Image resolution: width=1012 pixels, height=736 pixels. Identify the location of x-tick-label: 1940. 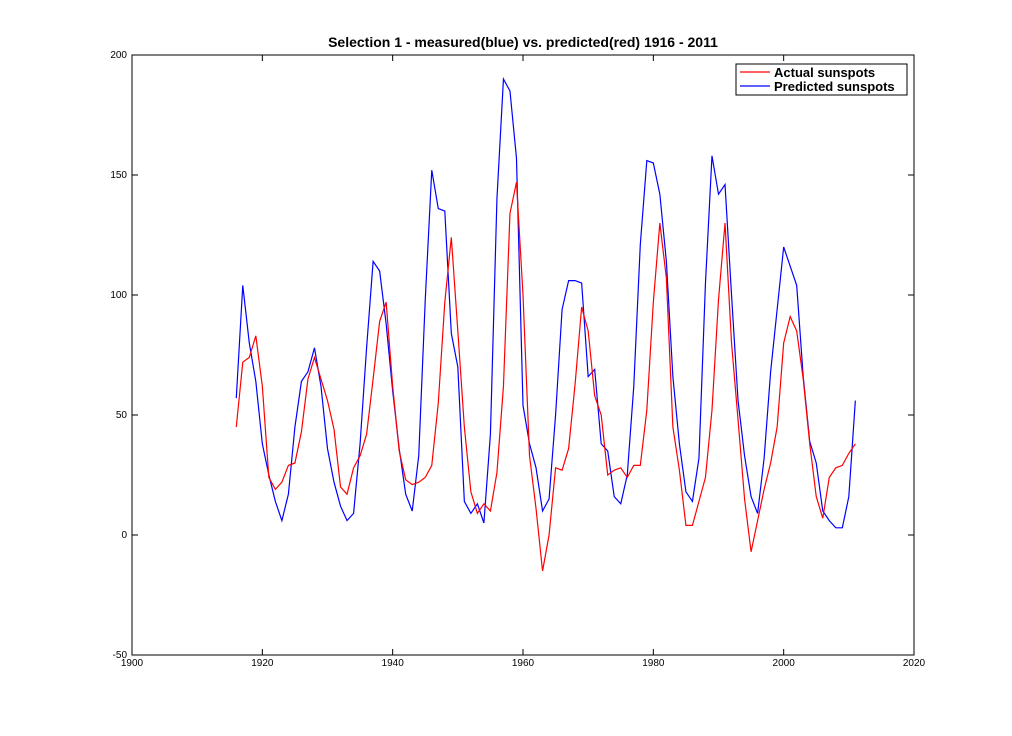
(393, 663).